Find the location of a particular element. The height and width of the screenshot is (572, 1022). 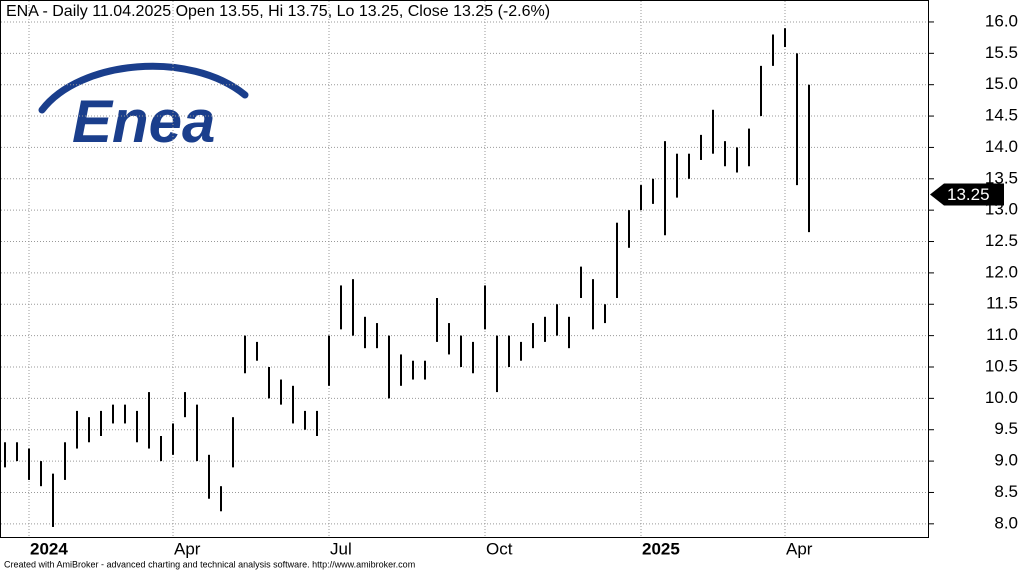

price-tag-label: 13.25 is located at coordinates (968, 194).